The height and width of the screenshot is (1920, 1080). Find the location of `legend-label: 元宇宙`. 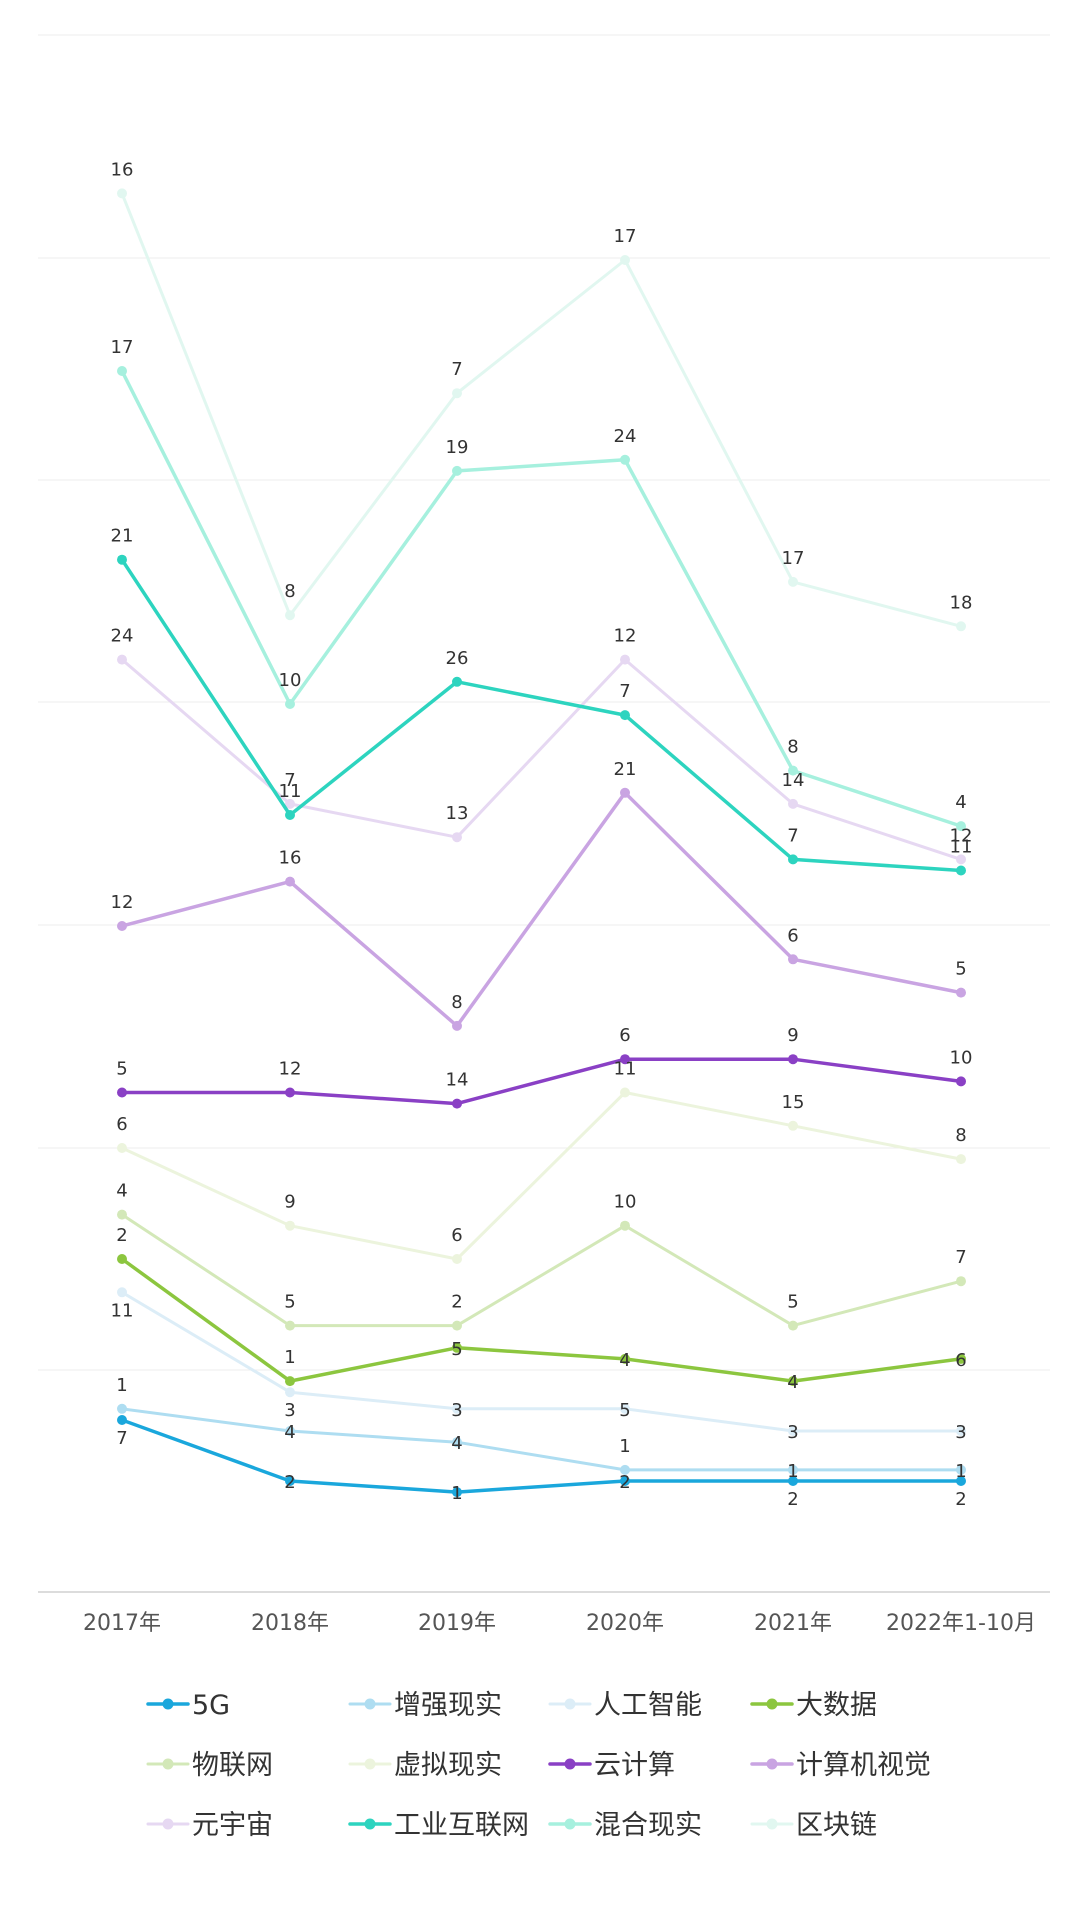

legend-label: 元宇宙 is located at coordinates (232, 1825).